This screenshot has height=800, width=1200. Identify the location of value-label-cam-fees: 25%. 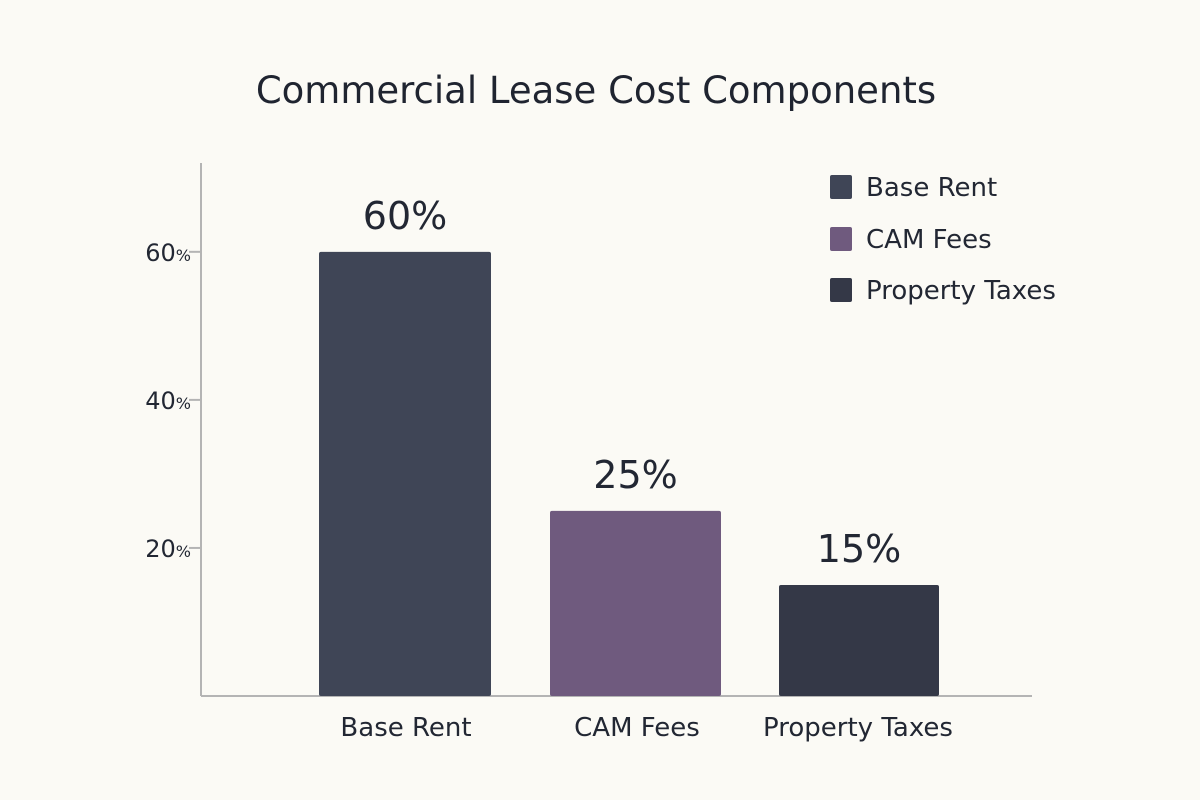
(635, 475).